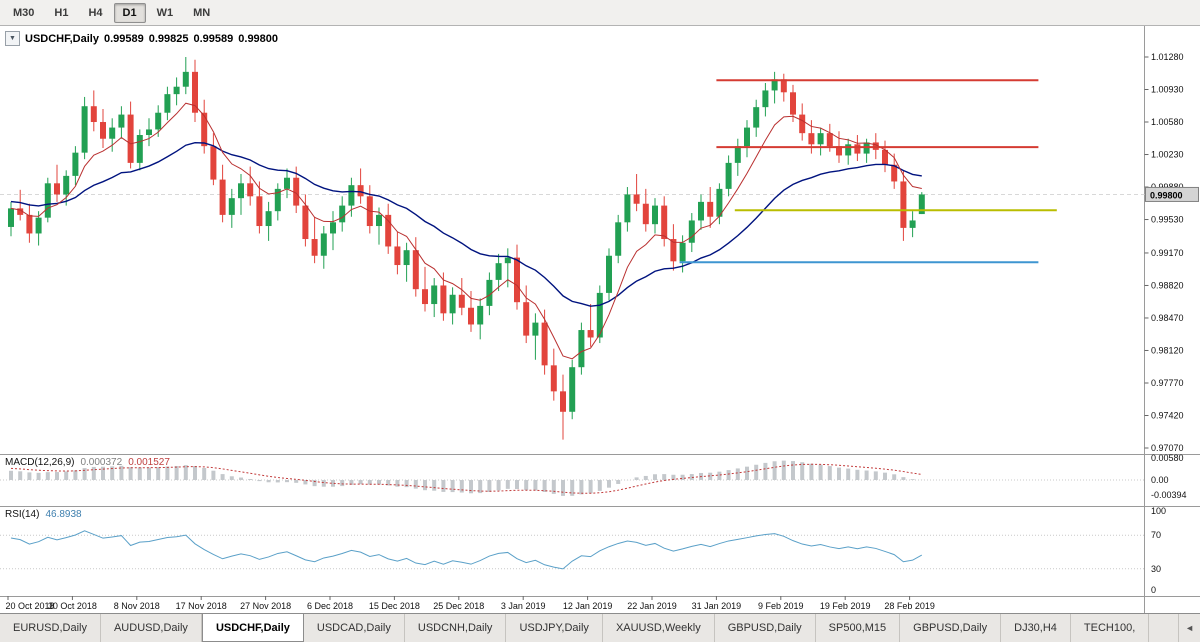 The height and width of the screenshot is (642, 1200). What do you see at coordinates (1167, 155) in the screenshot?
I see `svg-text: 1.00230` at bounding box center [1167, 155].